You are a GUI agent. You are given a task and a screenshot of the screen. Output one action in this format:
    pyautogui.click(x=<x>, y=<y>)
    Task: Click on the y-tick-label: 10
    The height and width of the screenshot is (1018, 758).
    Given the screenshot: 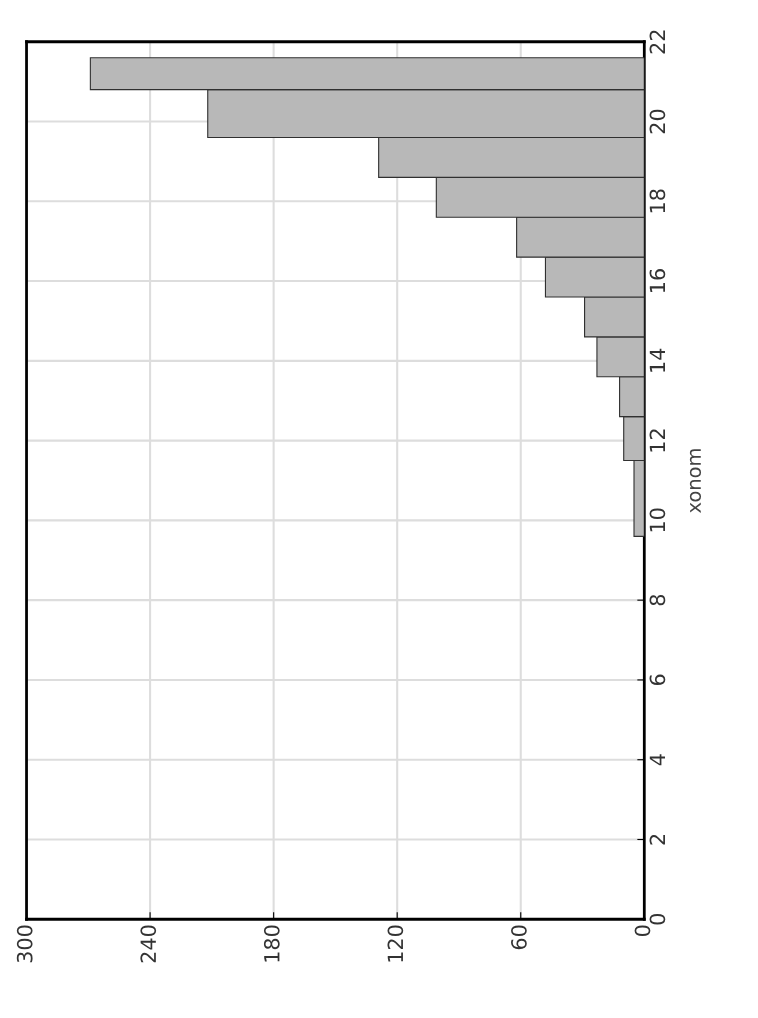 What is the action you would take?
    pyautogui.click(x=657, y=520)
    